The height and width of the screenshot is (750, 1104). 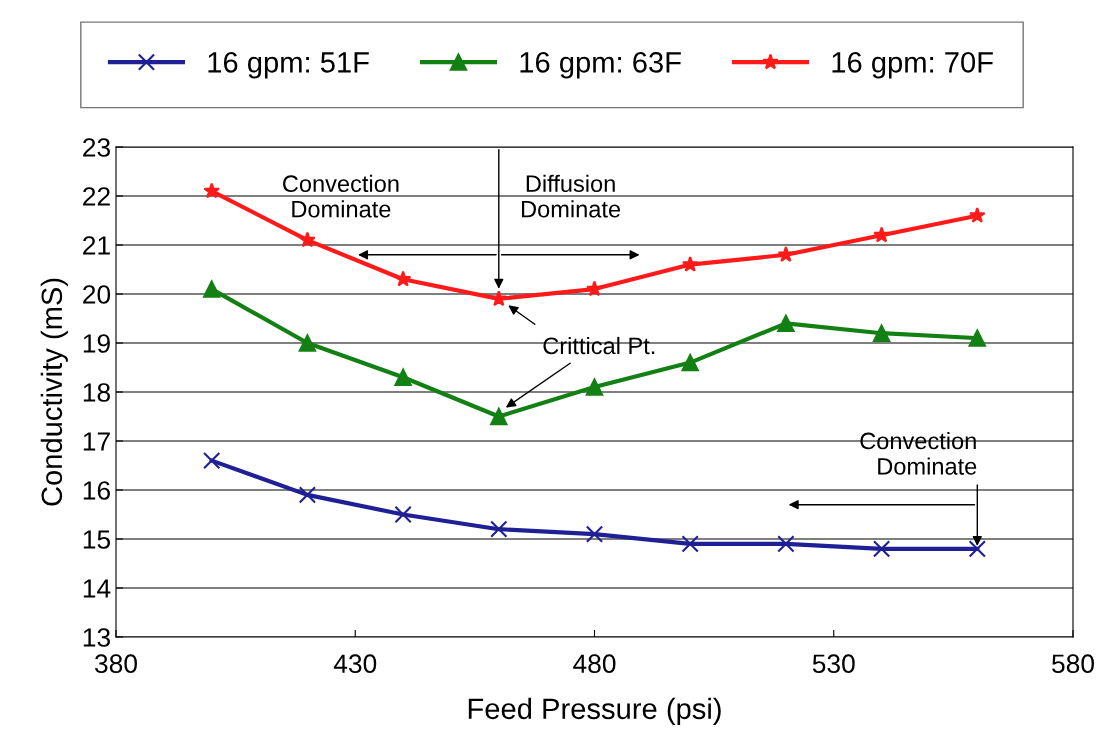 What do you see at coordinates (96, 392) in the screenshot?
I see `y-tick-label: 18` at bounding box center [96, 392].